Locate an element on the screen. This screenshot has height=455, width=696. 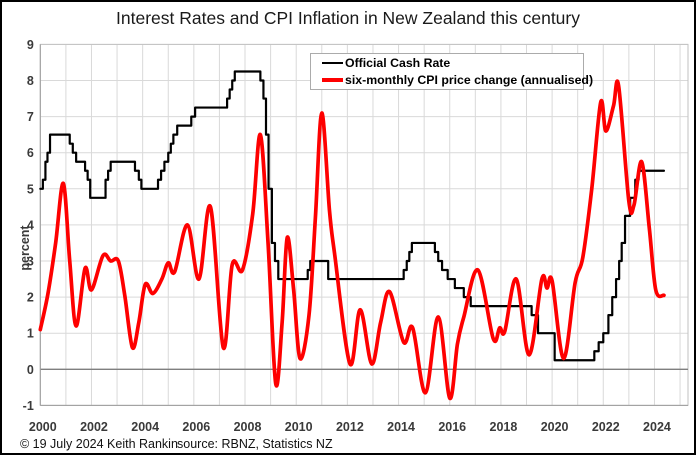
x-tick-label-2010: 2010 is located at coordinates (299, 427).